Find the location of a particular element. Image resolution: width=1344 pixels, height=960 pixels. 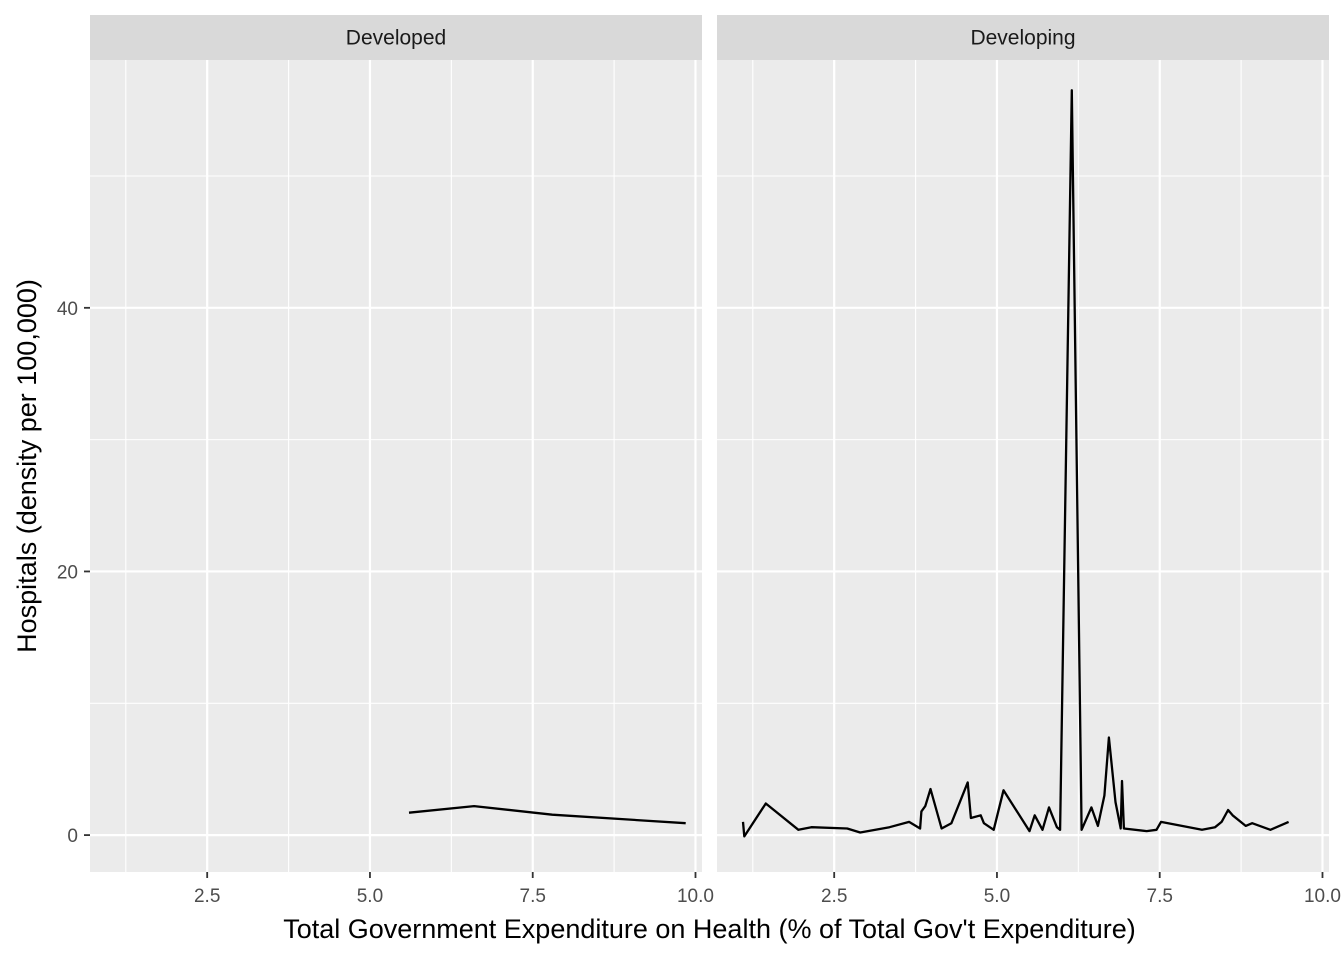

facet-strip-label: Developing is located at coordinates (1022, 38).